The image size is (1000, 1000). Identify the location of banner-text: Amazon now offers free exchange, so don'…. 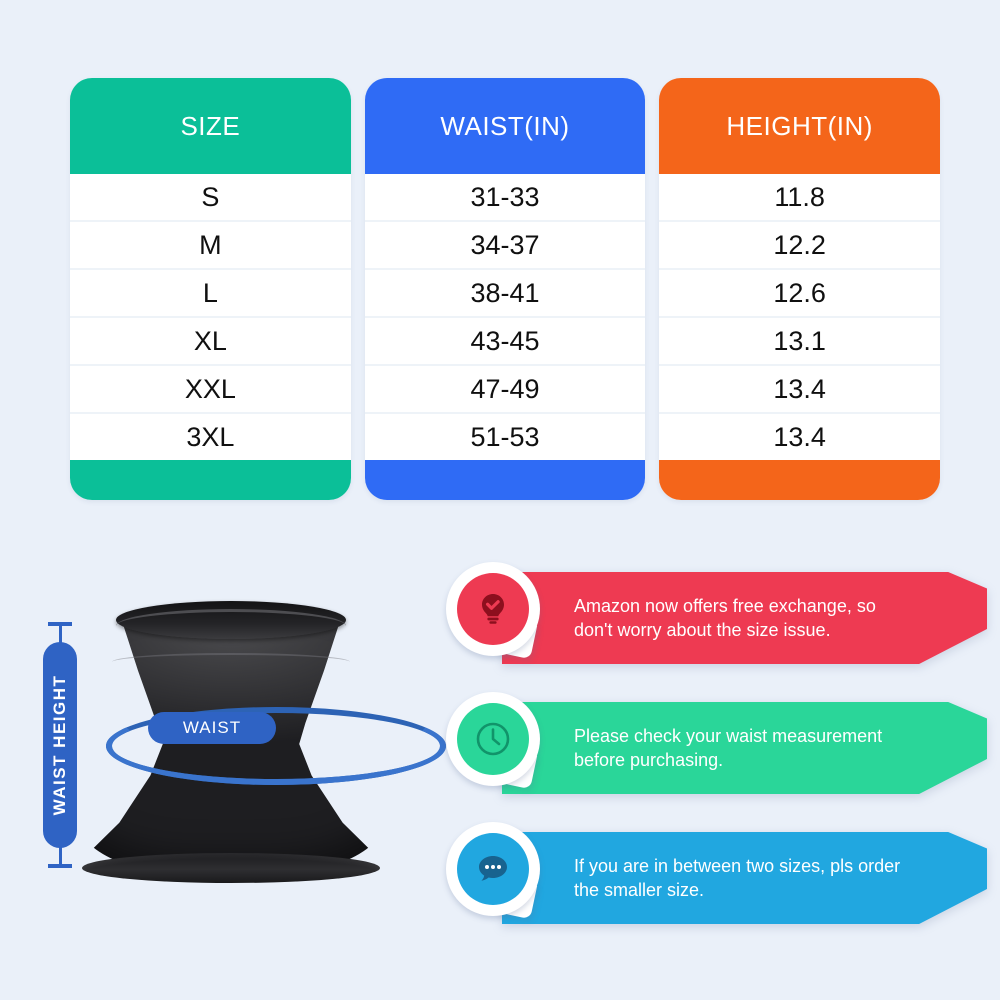
(725, 617).